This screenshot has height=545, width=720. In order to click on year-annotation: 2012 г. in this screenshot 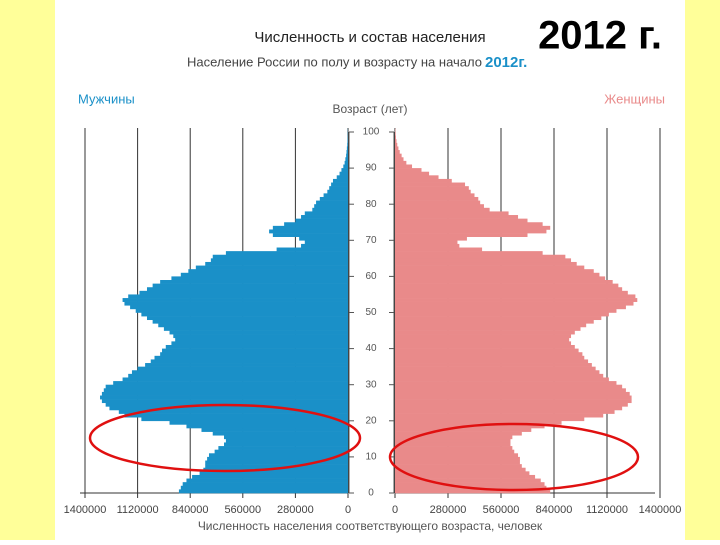, I will do `click(600, 36)`.